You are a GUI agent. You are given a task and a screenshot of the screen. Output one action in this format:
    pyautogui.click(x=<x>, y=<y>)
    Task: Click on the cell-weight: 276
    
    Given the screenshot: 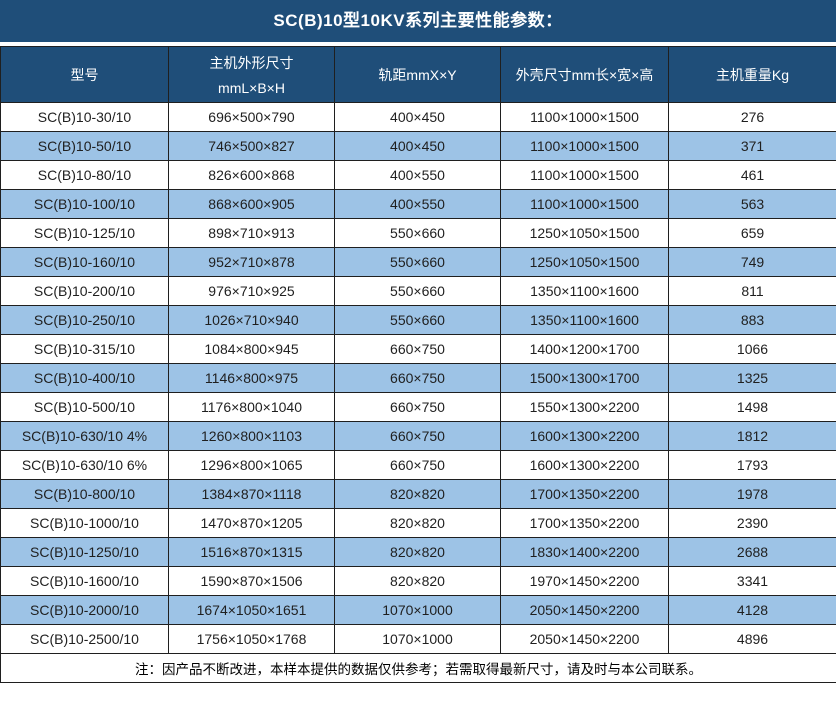 What is the action you would take?
    pyautogui.click(x=752, y=117)
    